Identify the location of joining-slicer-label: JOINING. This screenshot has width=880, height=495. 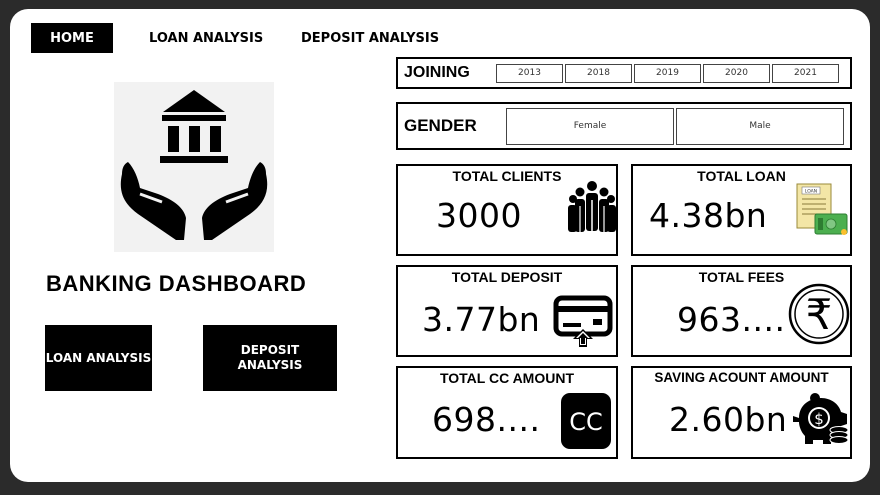
(437, 72).